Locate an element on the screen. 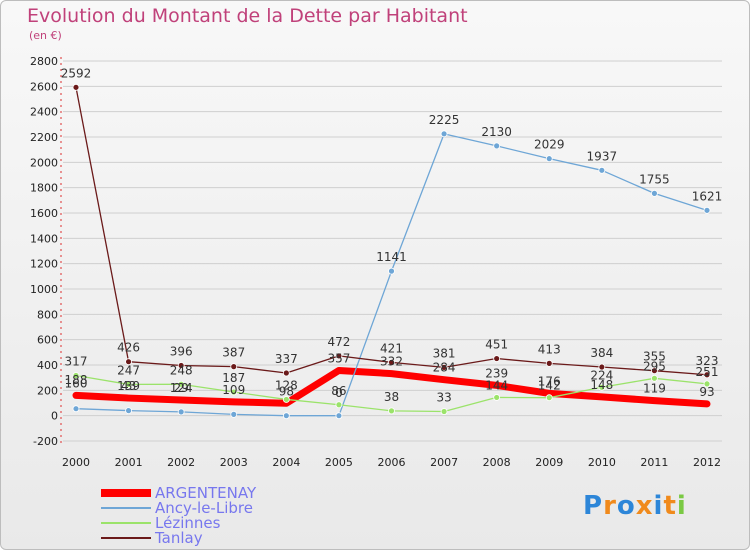  data-label: 93 is located at coordinates (706, 392).